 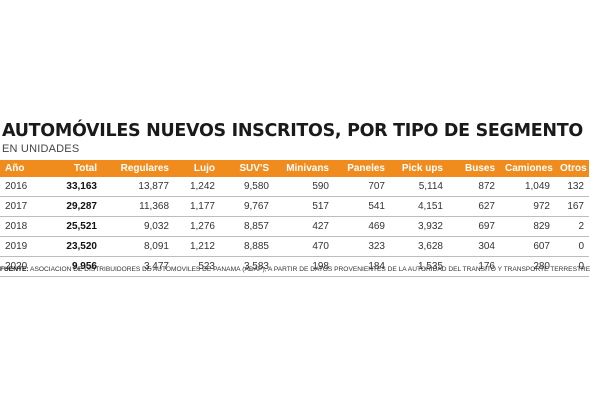 What do you see at coordinates (307, 168) in the screenshot?
I see `column-header: Minivans` at bounding box center [307, 168].